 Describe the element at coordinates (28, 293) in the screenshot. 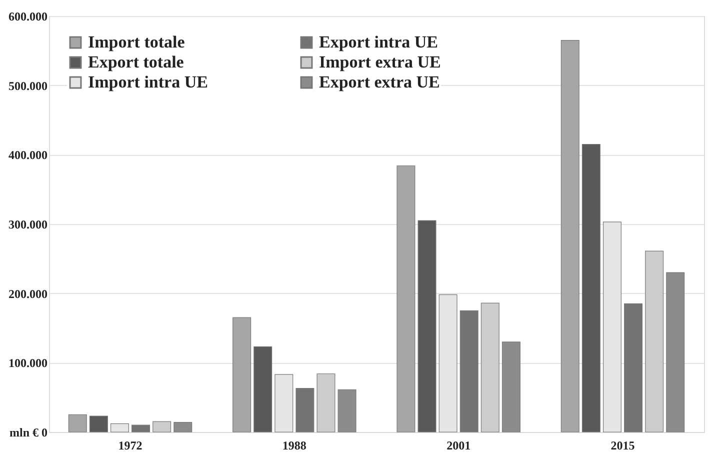

I see `y-tick-label: 200.000` at that location.